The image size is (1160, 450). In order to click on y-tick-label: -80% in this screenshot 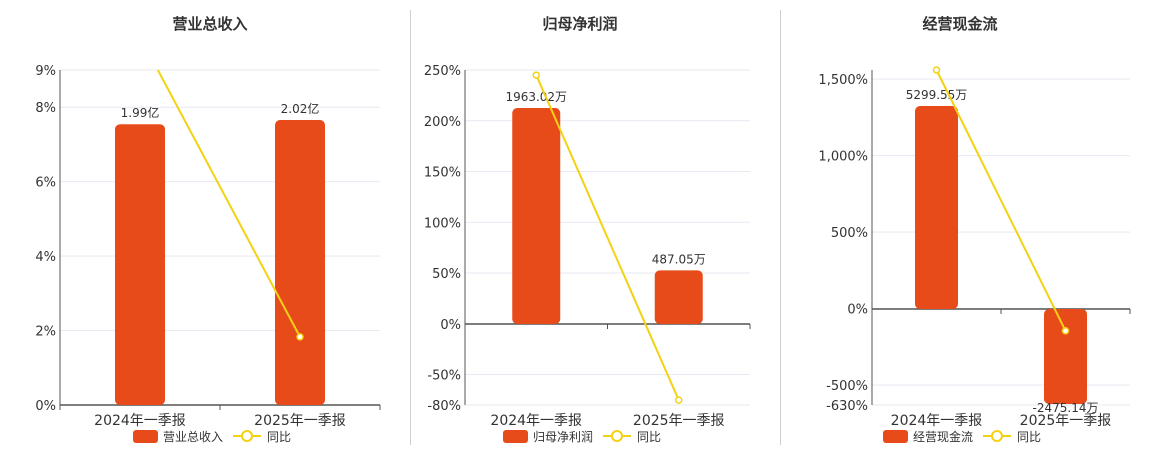, I will do `click(444, 406)`.